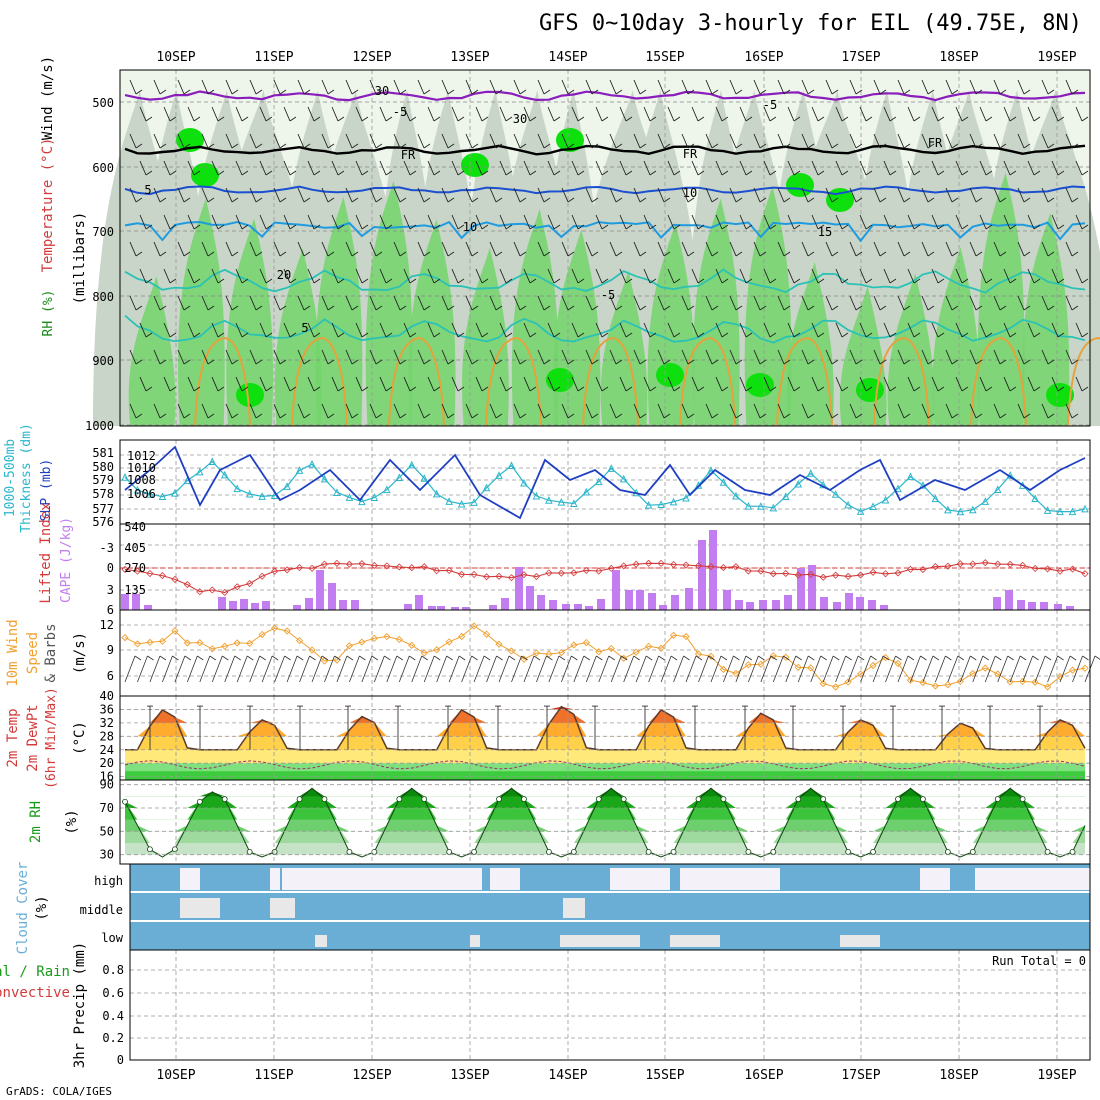 The image size is (1100, 1100). What do you see at coordinates (505, 879) in the screenshot?
I see `high-cloud-block` at bounding box center [505, 879].